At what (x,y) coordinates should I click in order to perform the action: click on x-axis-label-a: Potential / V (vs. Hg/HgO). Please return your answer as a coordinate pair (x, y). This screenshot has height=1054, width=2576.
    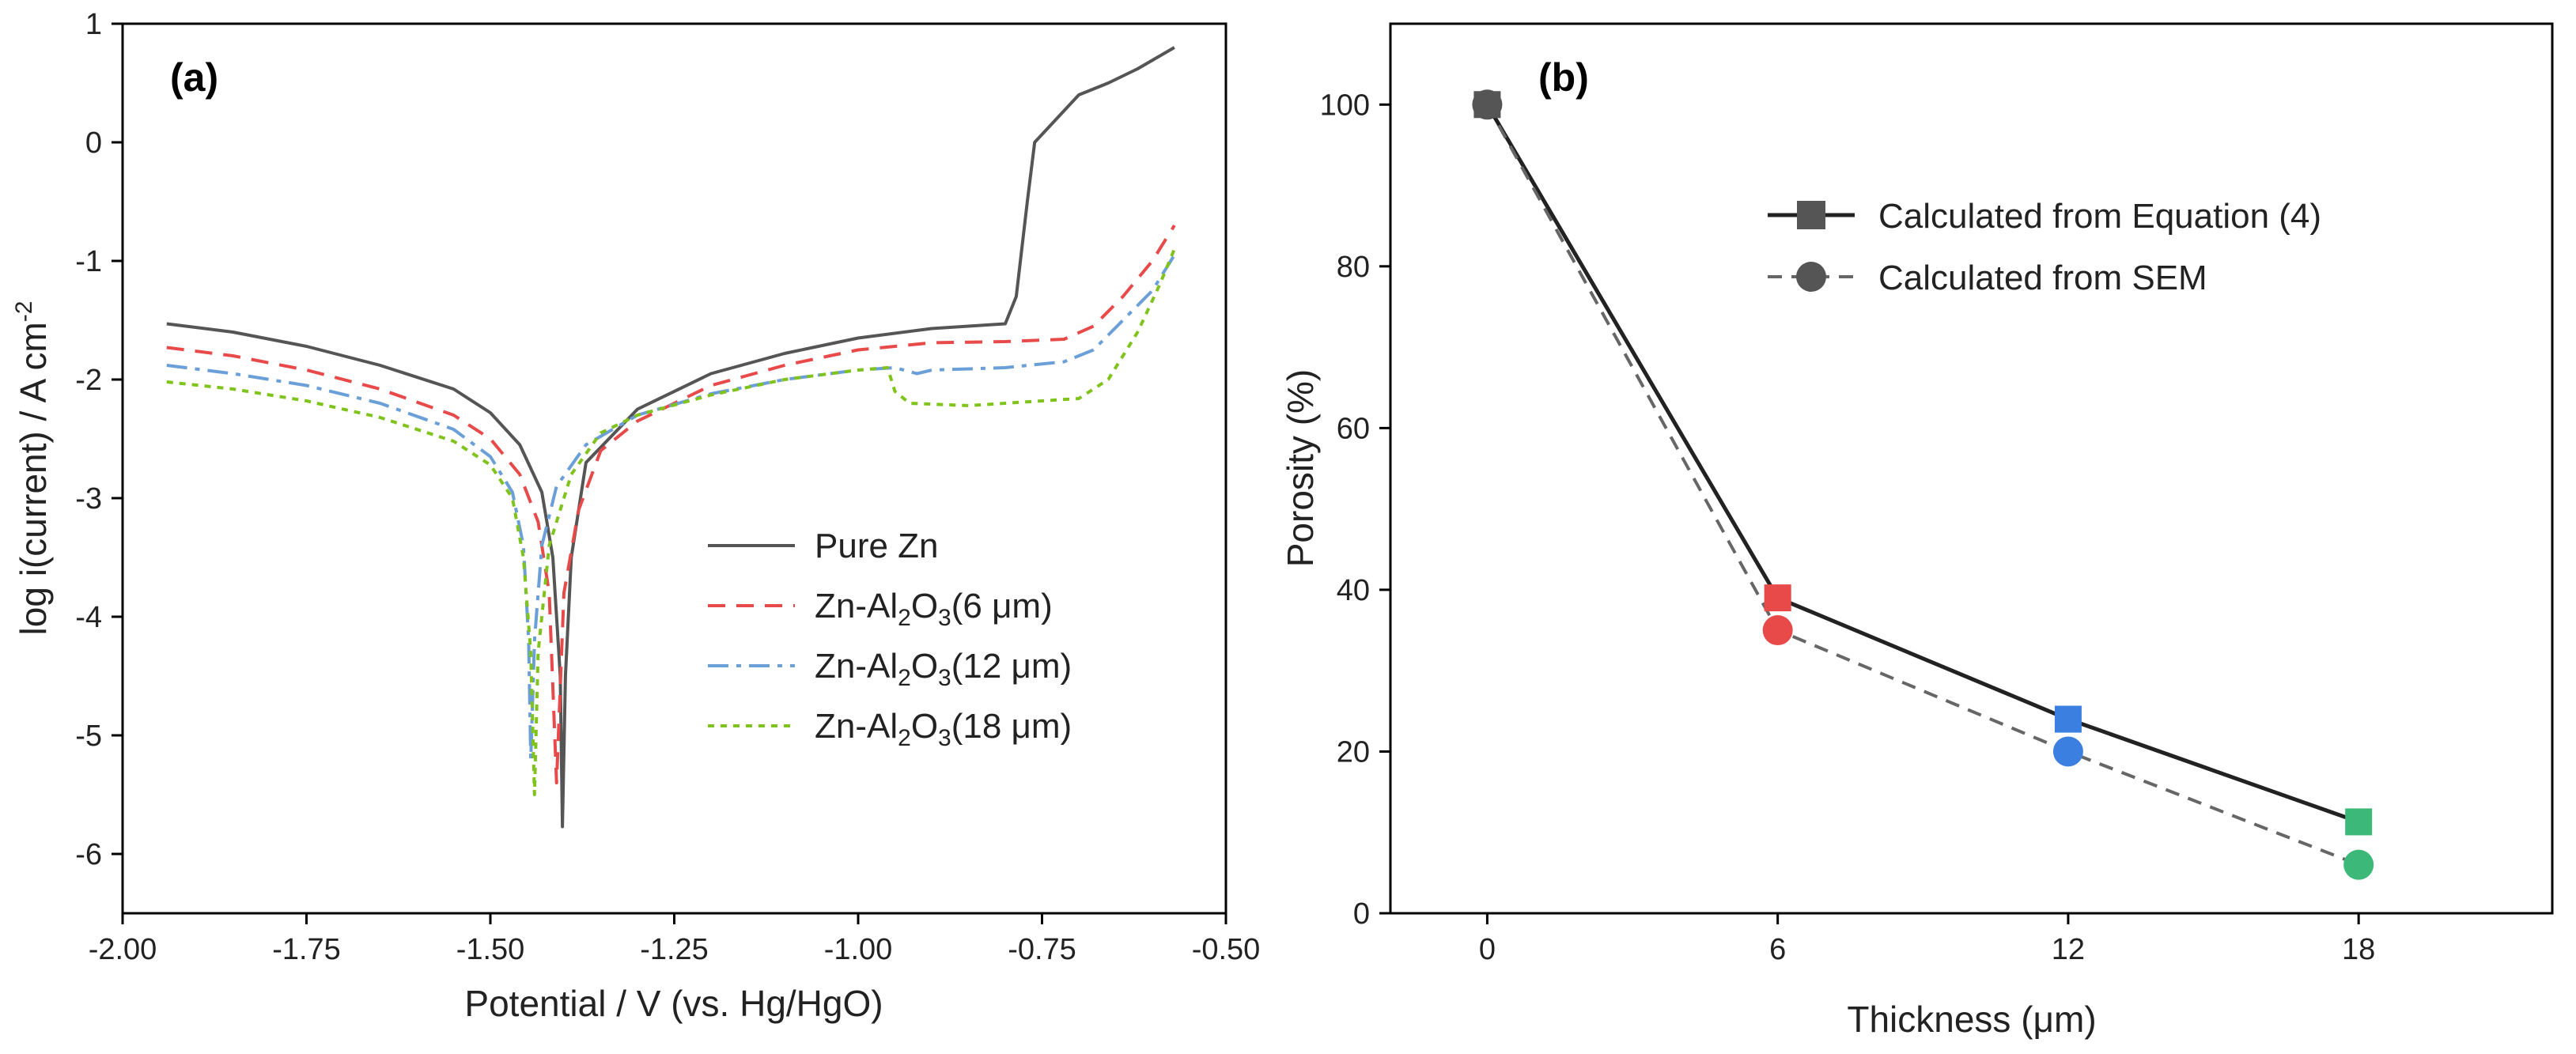
    Looking at the image, I should click on (674, 1003).